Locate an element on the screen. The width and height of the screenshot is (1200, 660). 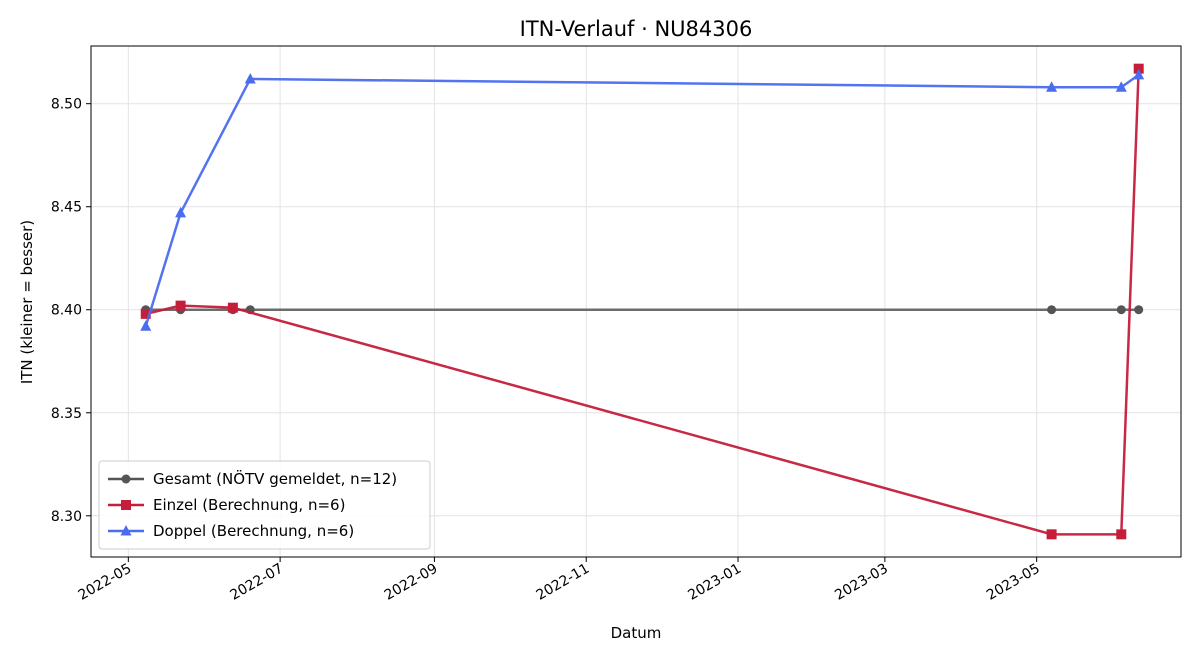
legend-entry: Doppel (Berechnung, n=6) is located at coordinates (231, 531).